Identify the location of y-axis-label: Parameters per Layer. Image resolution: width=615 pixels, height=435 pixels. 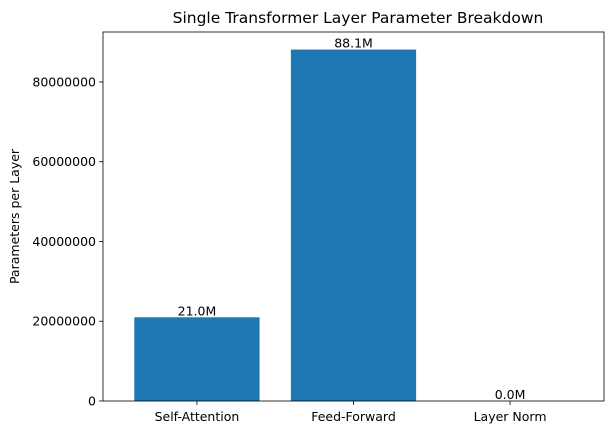
(14, 216).